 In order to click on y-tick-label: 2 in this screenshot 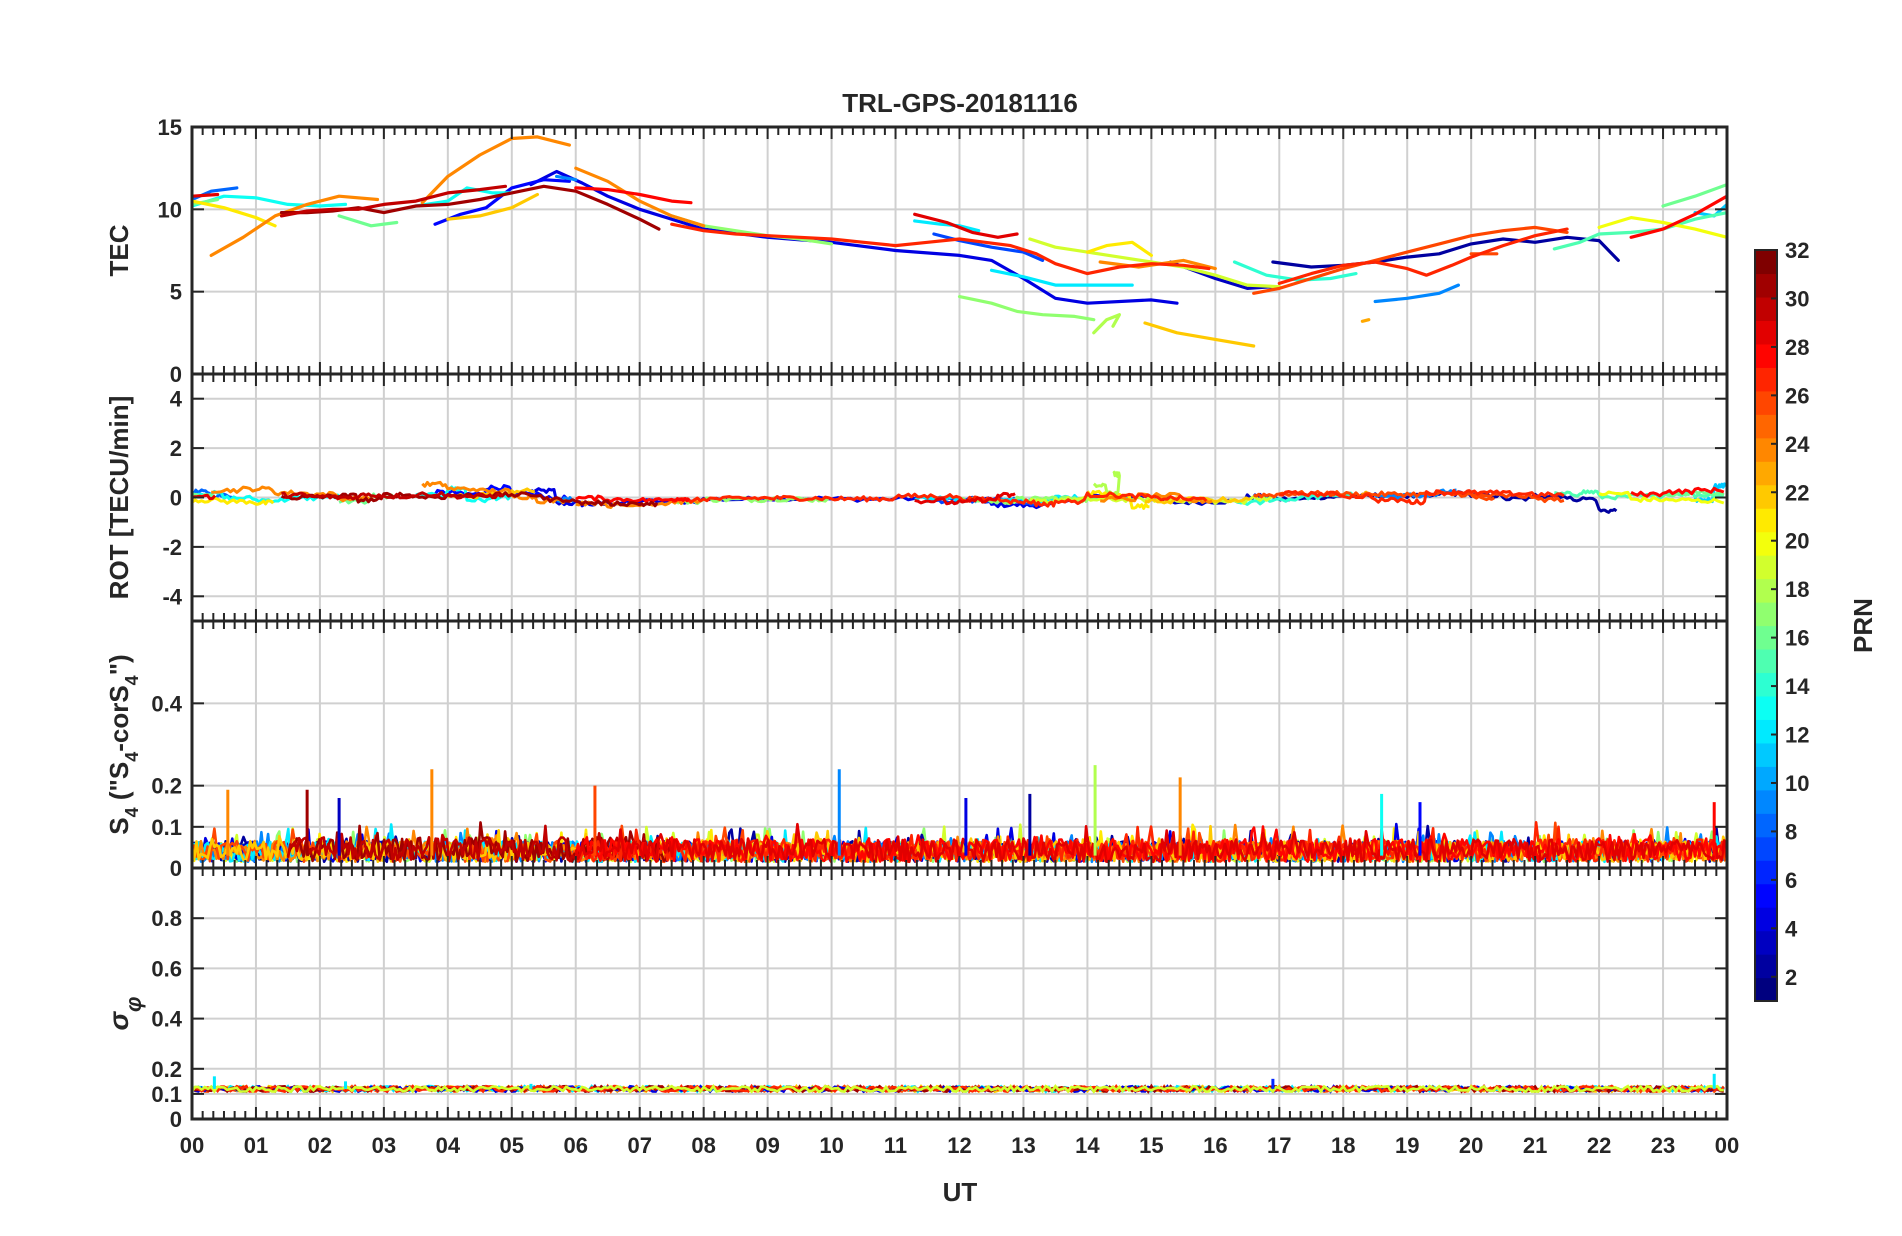, I will do `click(176, 448)`.